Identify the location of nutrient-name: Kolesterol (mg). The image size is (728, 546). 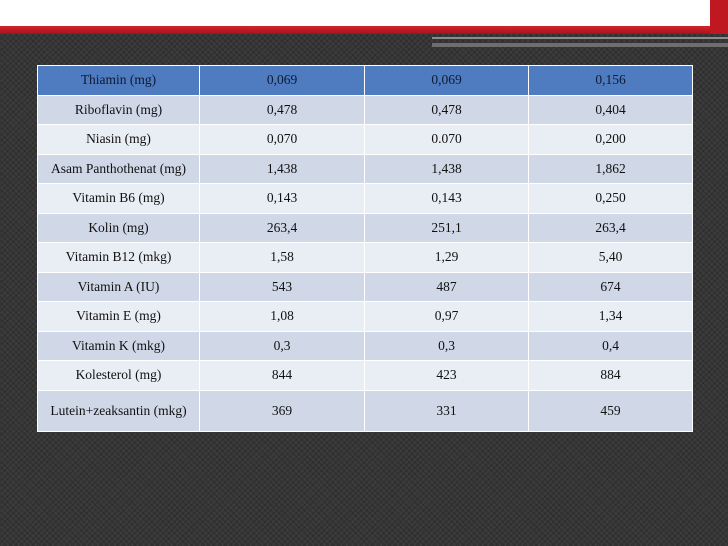
(118, 375).